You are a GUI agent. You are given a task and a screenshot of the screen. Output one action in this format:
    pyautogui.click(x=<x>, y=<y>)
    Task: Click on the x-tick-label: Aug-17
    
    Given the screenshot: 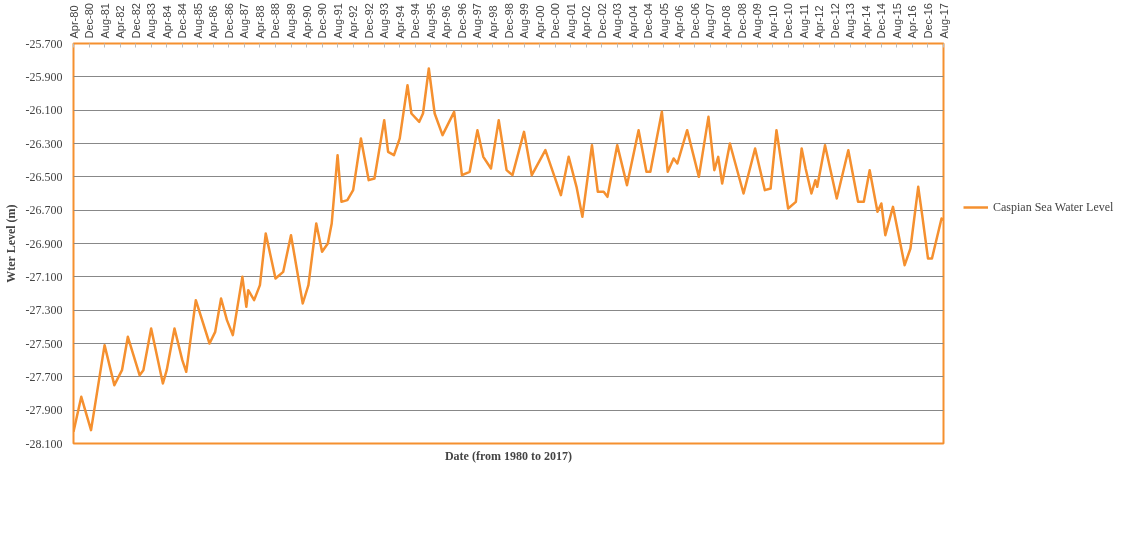 What is the action you would take?
    pyautogui.click(x=943, y=21)
    